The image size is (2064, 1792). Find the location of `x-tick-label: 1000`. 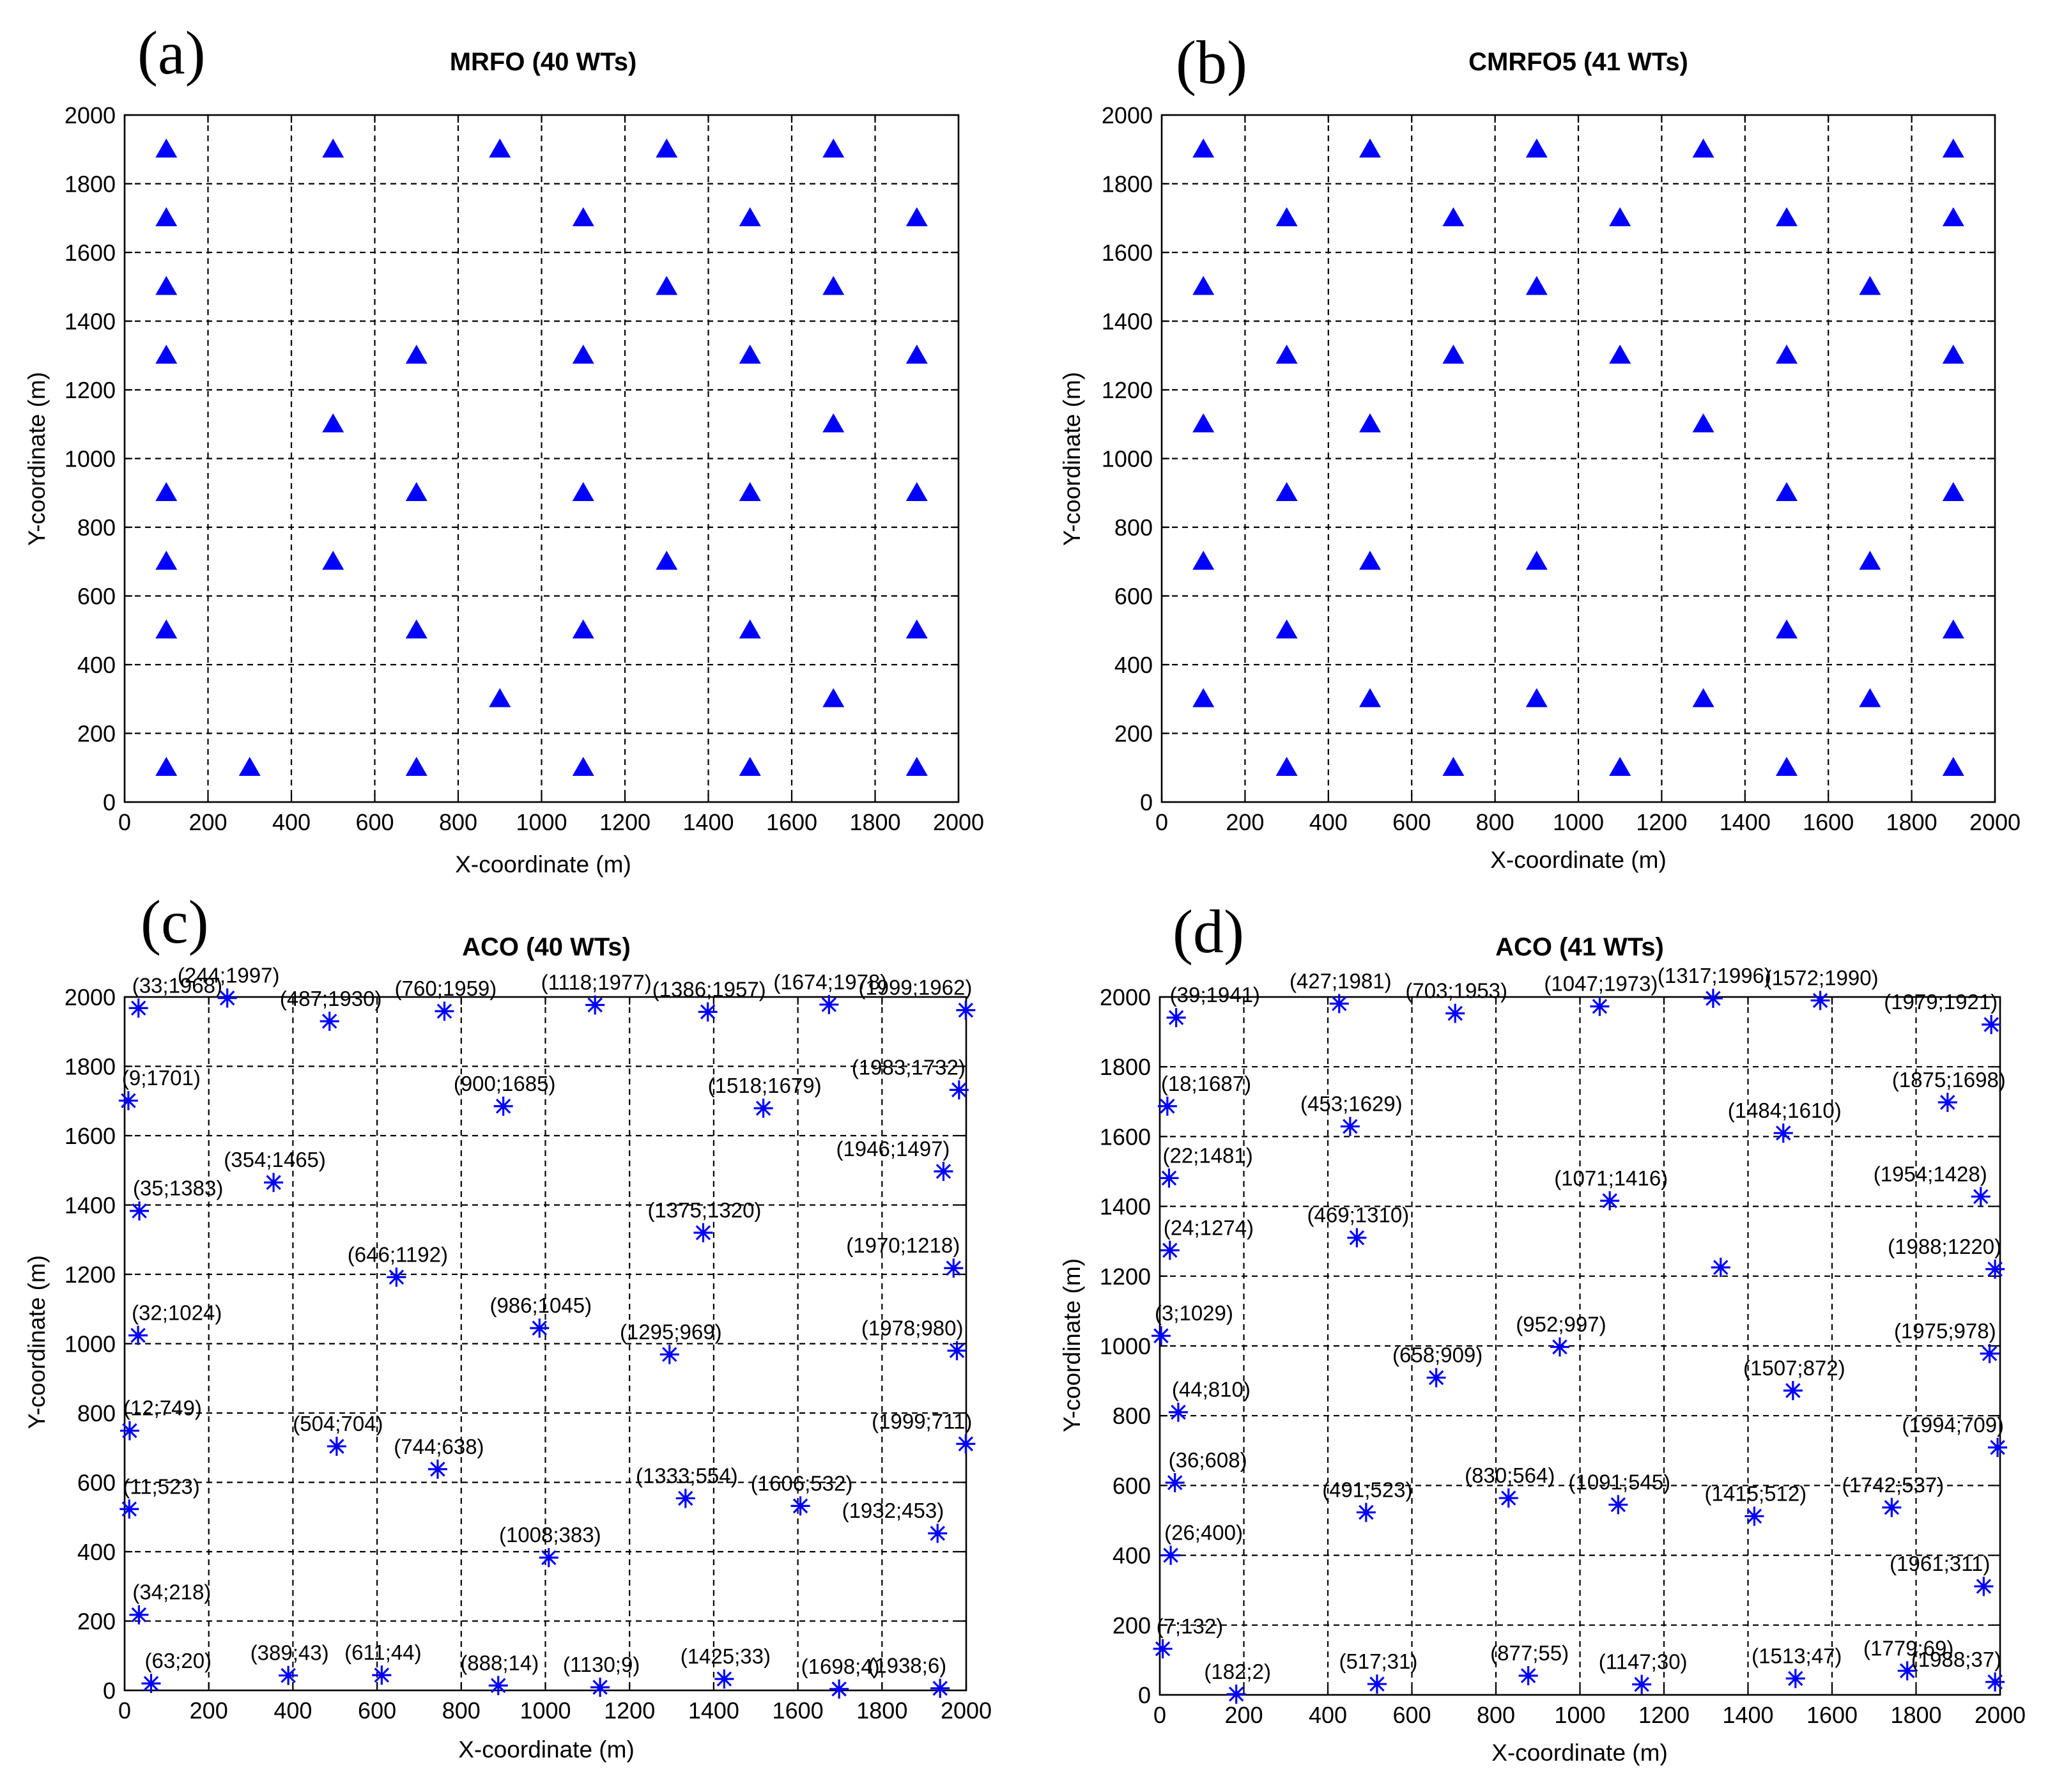

x-tick-label: 1000 is located at coordinates (1579, 1715).